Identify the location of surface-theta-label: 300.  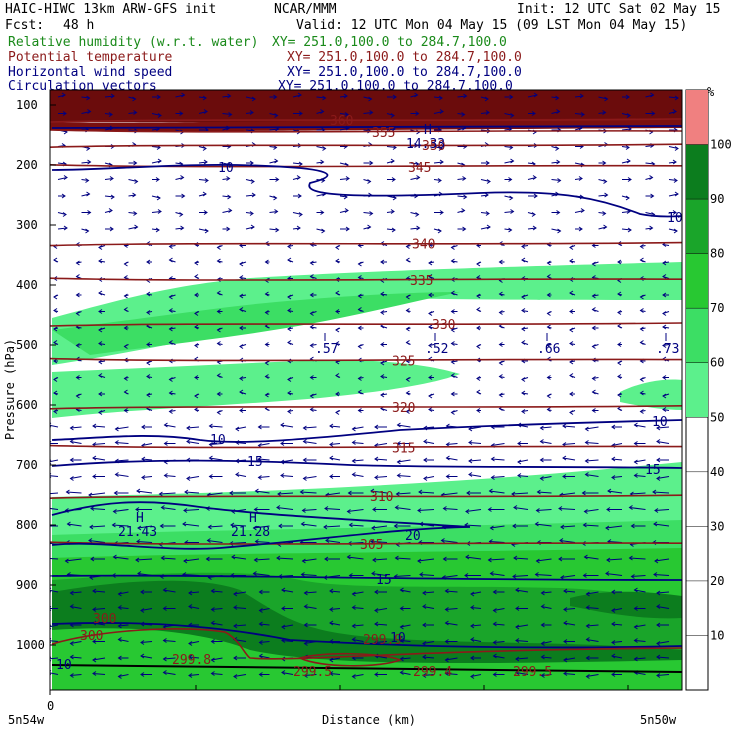
(91, 636).